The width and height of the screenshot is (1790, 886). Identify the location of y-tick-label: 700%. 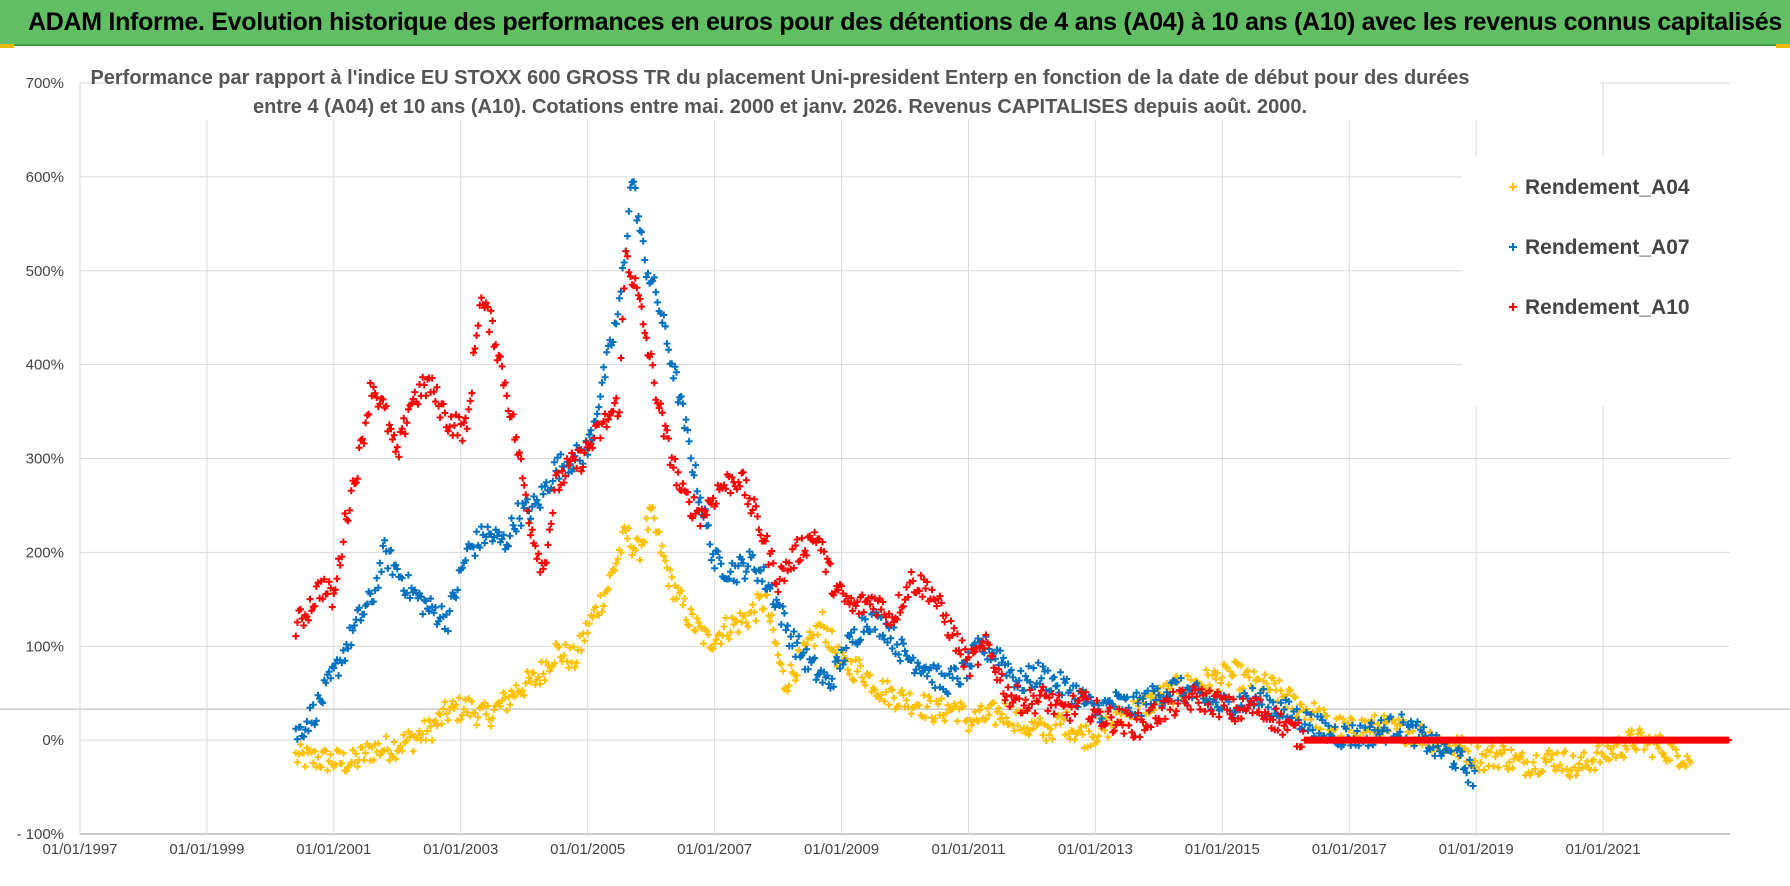
(45, 83).